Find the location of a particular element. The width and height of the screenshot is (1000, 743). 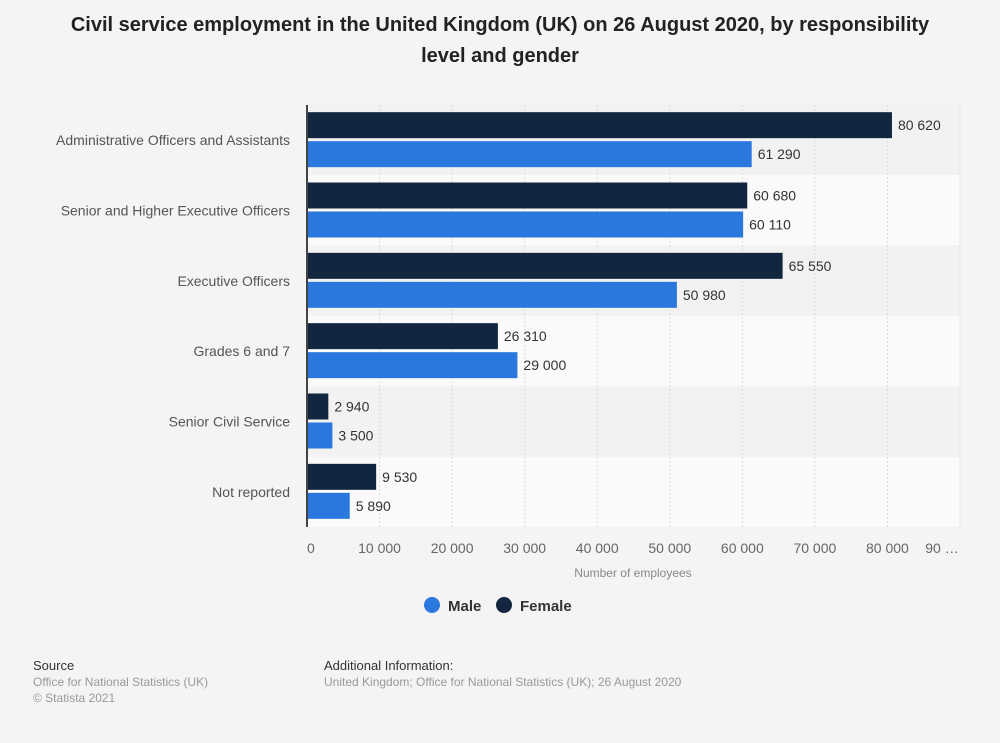

x-tick-label: 60 000 is located at coordinates (742, 548).